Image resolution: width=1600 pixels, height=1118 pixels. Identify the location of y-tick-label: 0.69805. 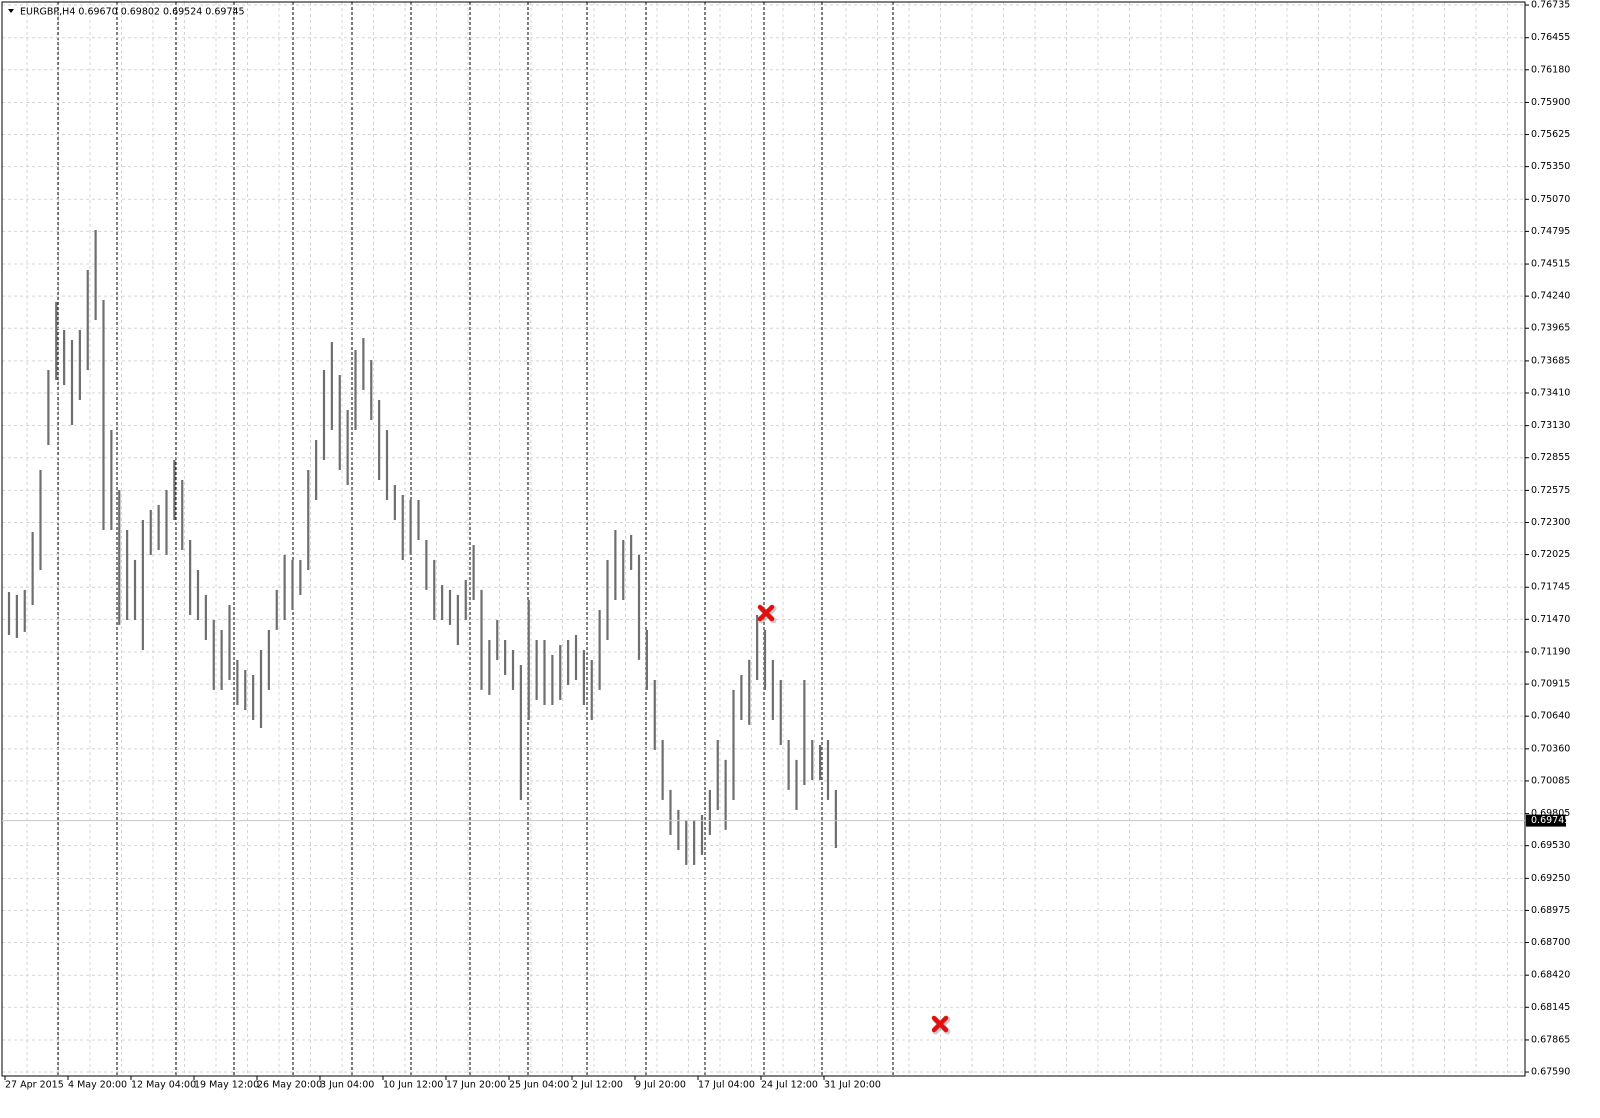
(1550, 813).